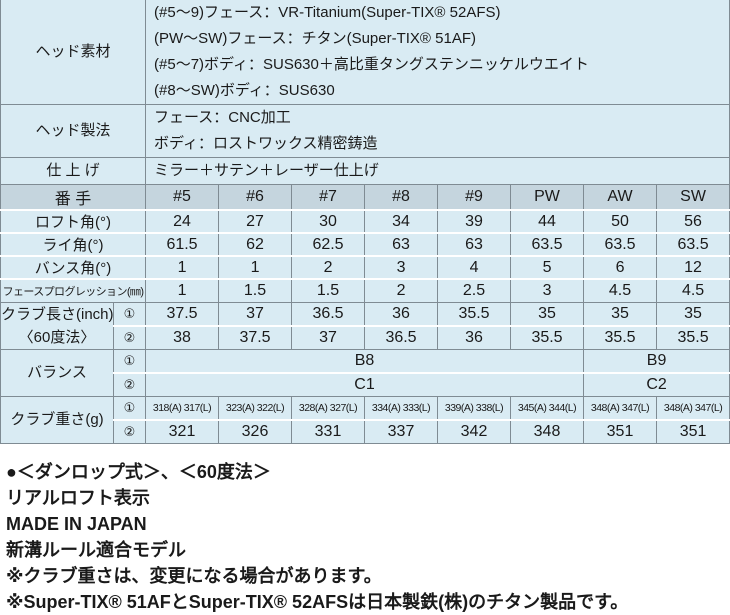 This screenshot has height=615, width=730. Describe the element at coordinates (182, 244) in the screenshot. I see `spec-value: 61.5` at that location.